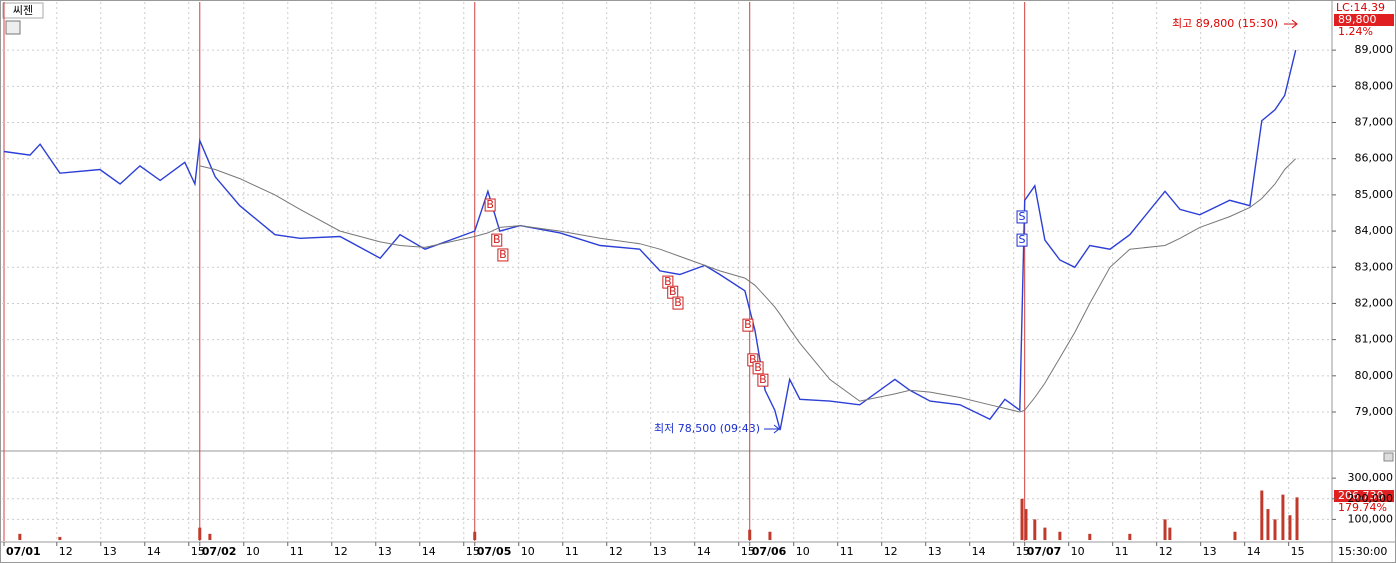  Describe the element at coordinates (1357, 19) in the screenshot. I see `last-price: 89,800` at that location.